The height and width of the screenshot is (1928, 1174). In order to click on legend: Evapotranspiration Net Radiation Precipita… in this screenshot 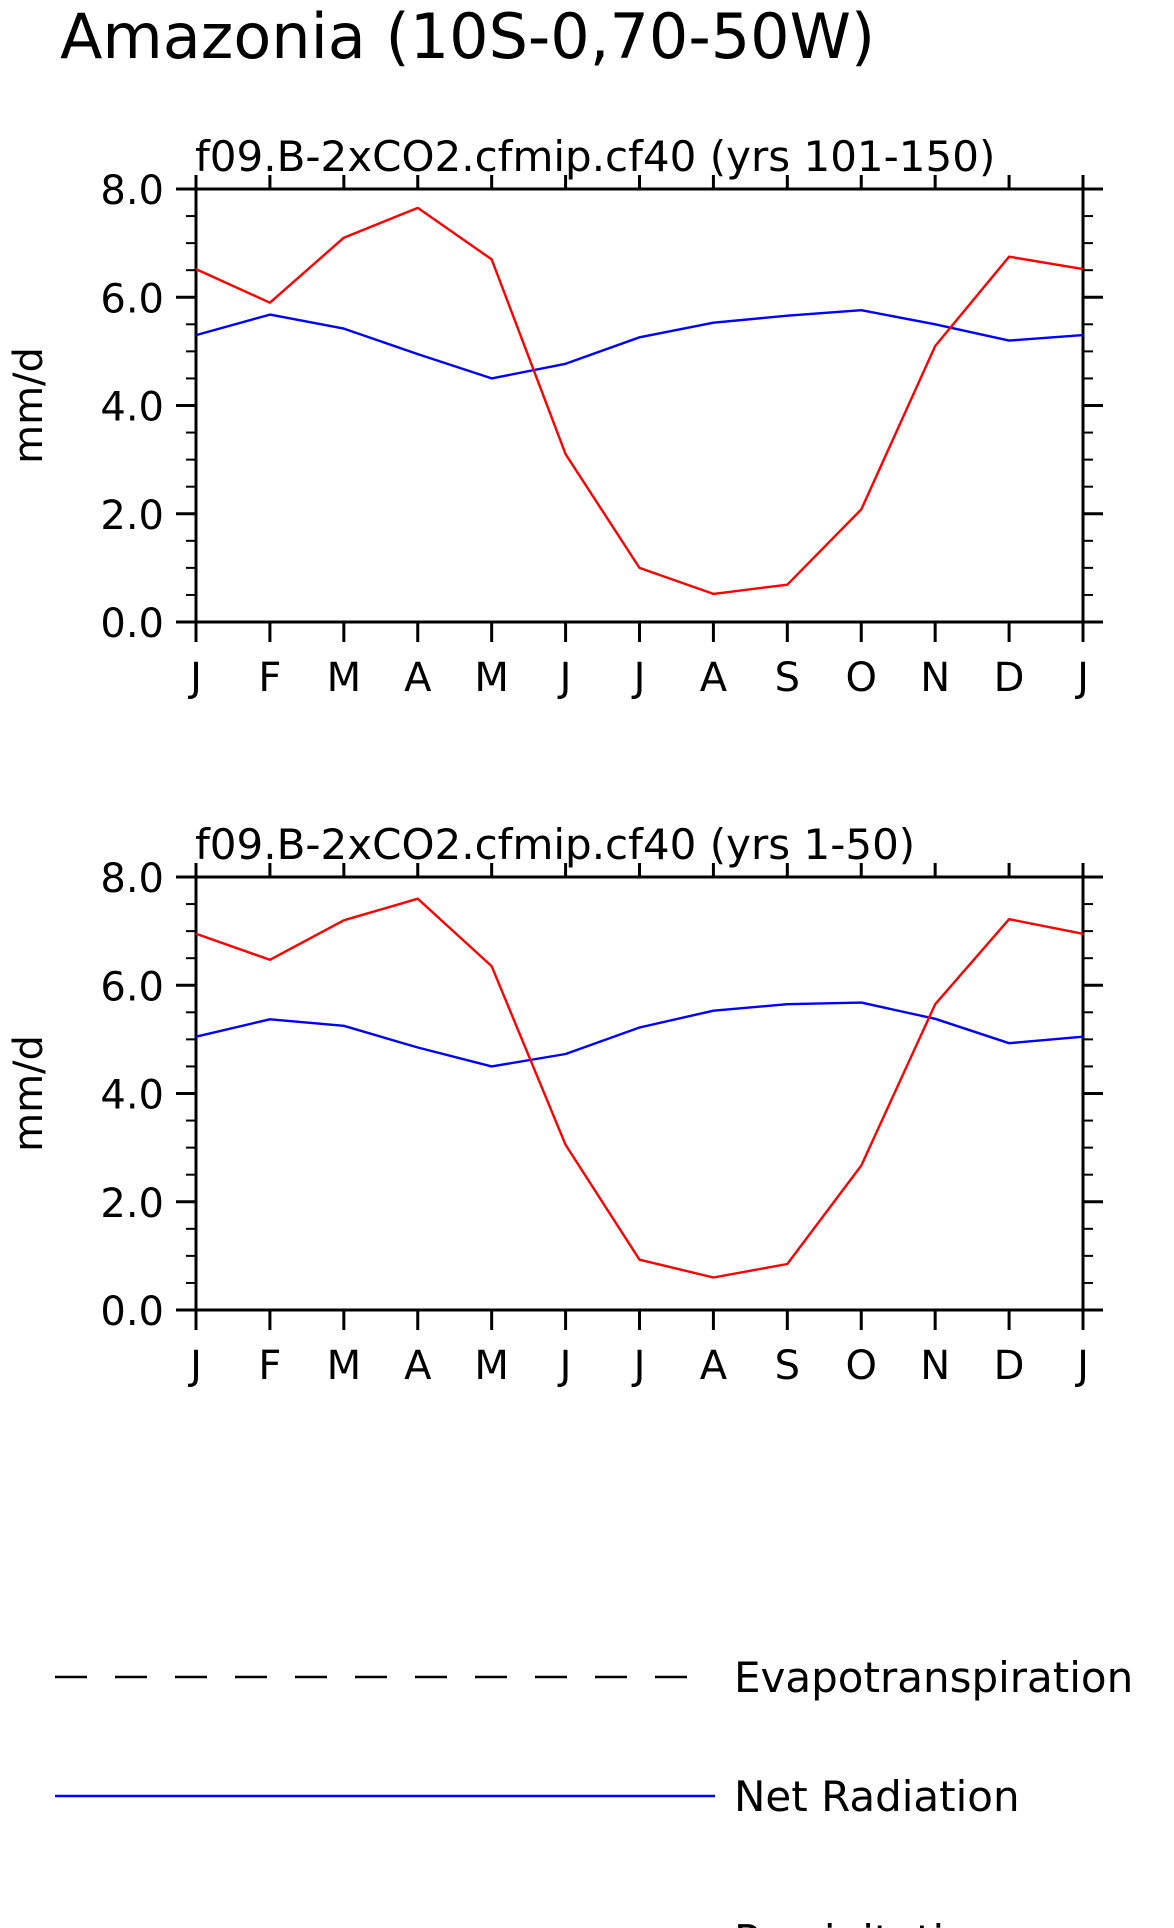, I will do `click(594, 1790)`.